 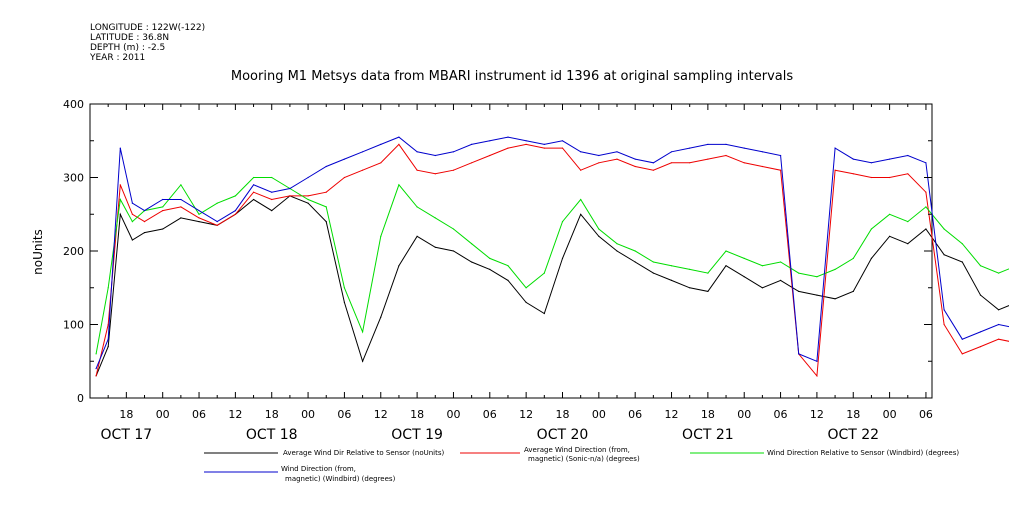 What do you see at coordinates (272, 435) in the screenshot?
I see `x-date-label: OCT 18` at bounding box center [272, 435].